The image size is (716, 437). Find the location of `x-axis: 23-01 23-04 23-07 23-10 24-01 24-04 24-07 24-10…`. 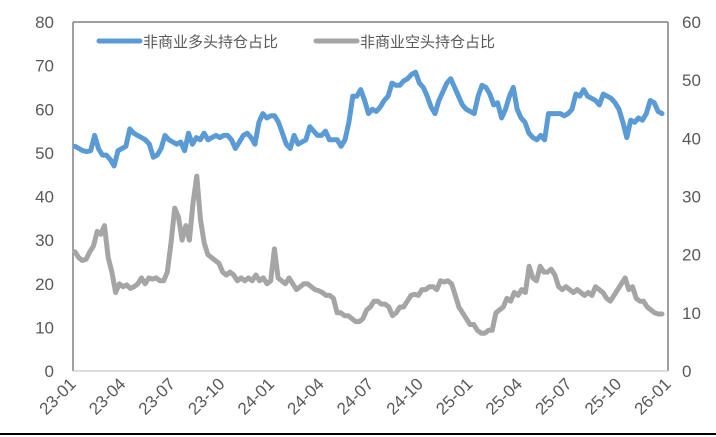

x-axis: 23-01 23-04 23-07 23-10 24-01 24-04 24-07 24-10… is located at coordinates (355, 396).